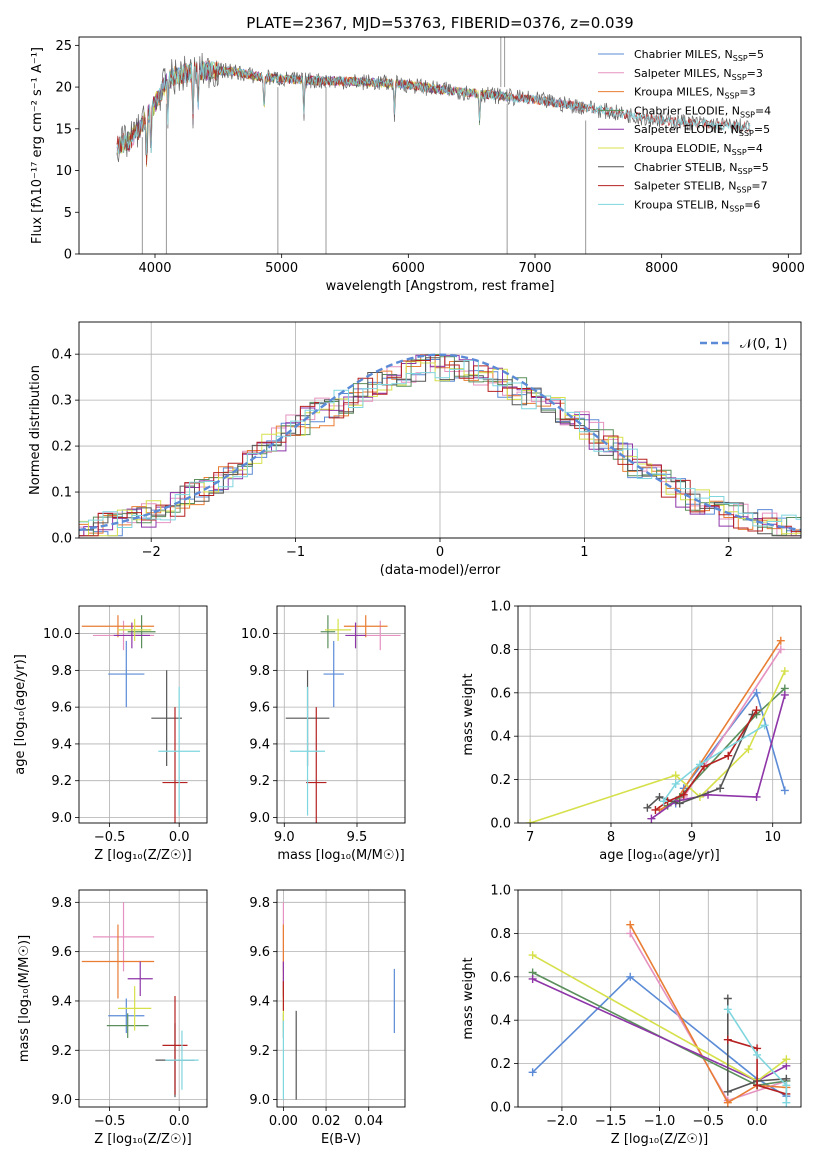 The width and height of the screenshot is (819, 1170). Describe the element at coordinates (692, 837) in the screenshot. I see `x-tick-label: 9` at that location.